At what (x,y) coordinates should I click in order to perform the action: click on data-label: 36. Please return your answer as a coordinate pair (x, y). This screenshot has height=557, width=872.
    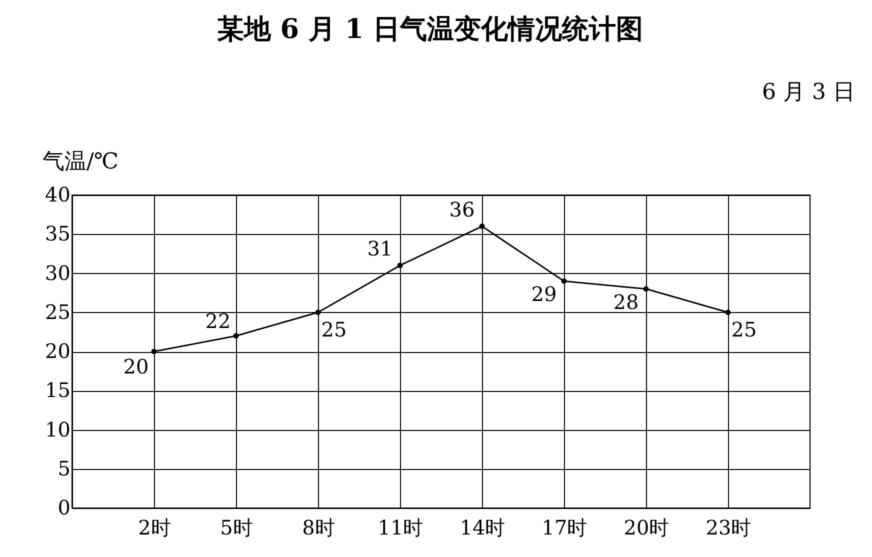
    Looking at the image, I should click on (462, 209).